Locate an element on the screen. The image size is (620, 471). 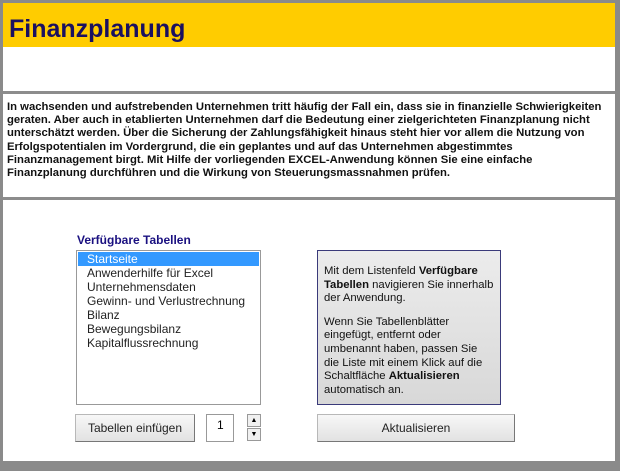
info-text: Mit dem Listenfeld is located at coordinates (371, 271).